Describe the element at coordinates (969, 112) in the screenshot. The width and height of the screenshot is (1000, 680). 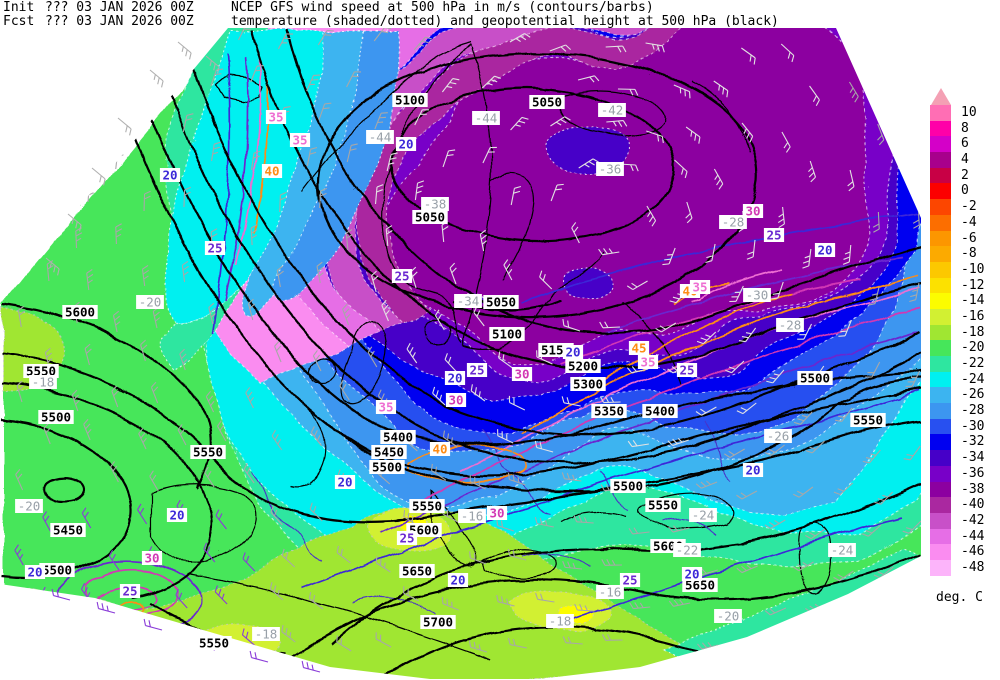
I see `colorbar-value: 10` at that location.